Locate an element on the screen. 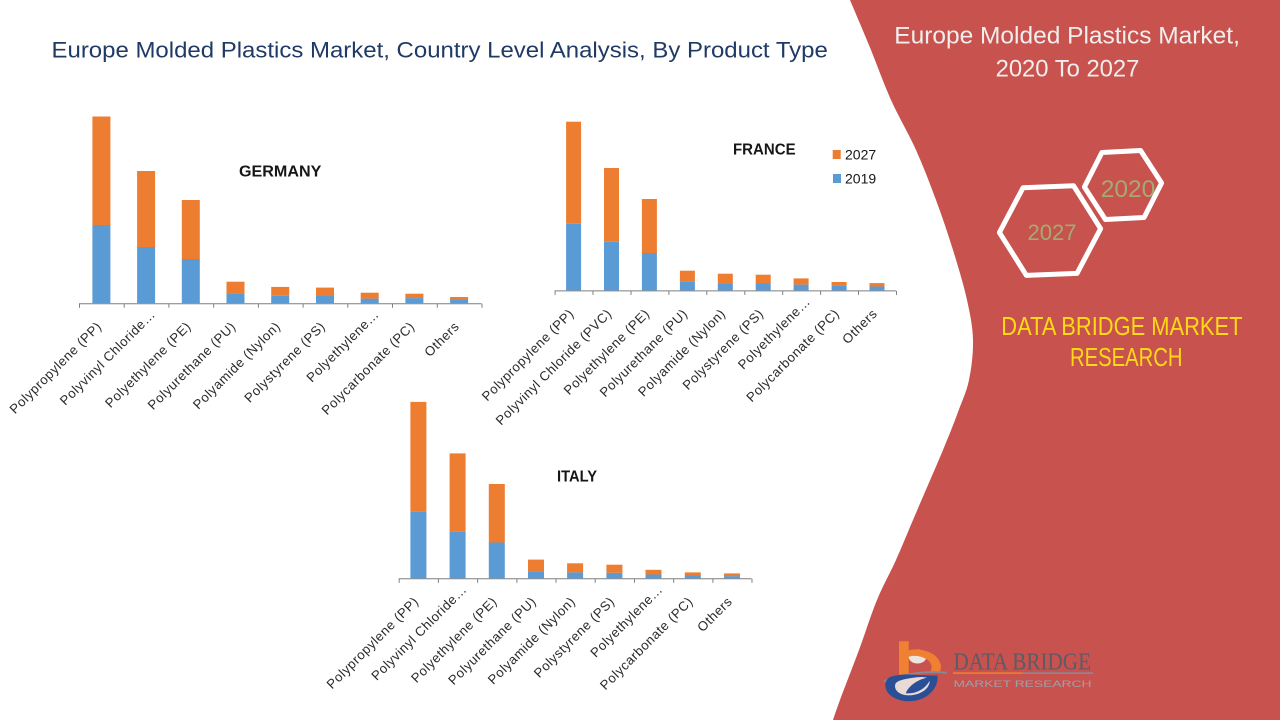 This screenshot has height=720, width=1280. svg-text: MARKET RESEARCH is located at coordinates (1023, 684).